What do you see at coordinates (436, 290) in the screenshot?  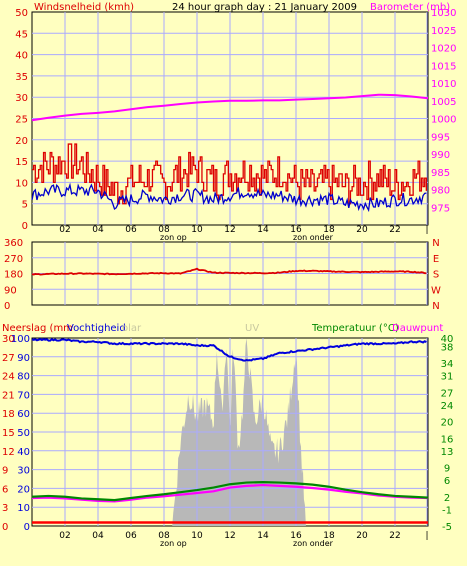 I see `compass-tick-label: W` at bounding box center [436, 290].